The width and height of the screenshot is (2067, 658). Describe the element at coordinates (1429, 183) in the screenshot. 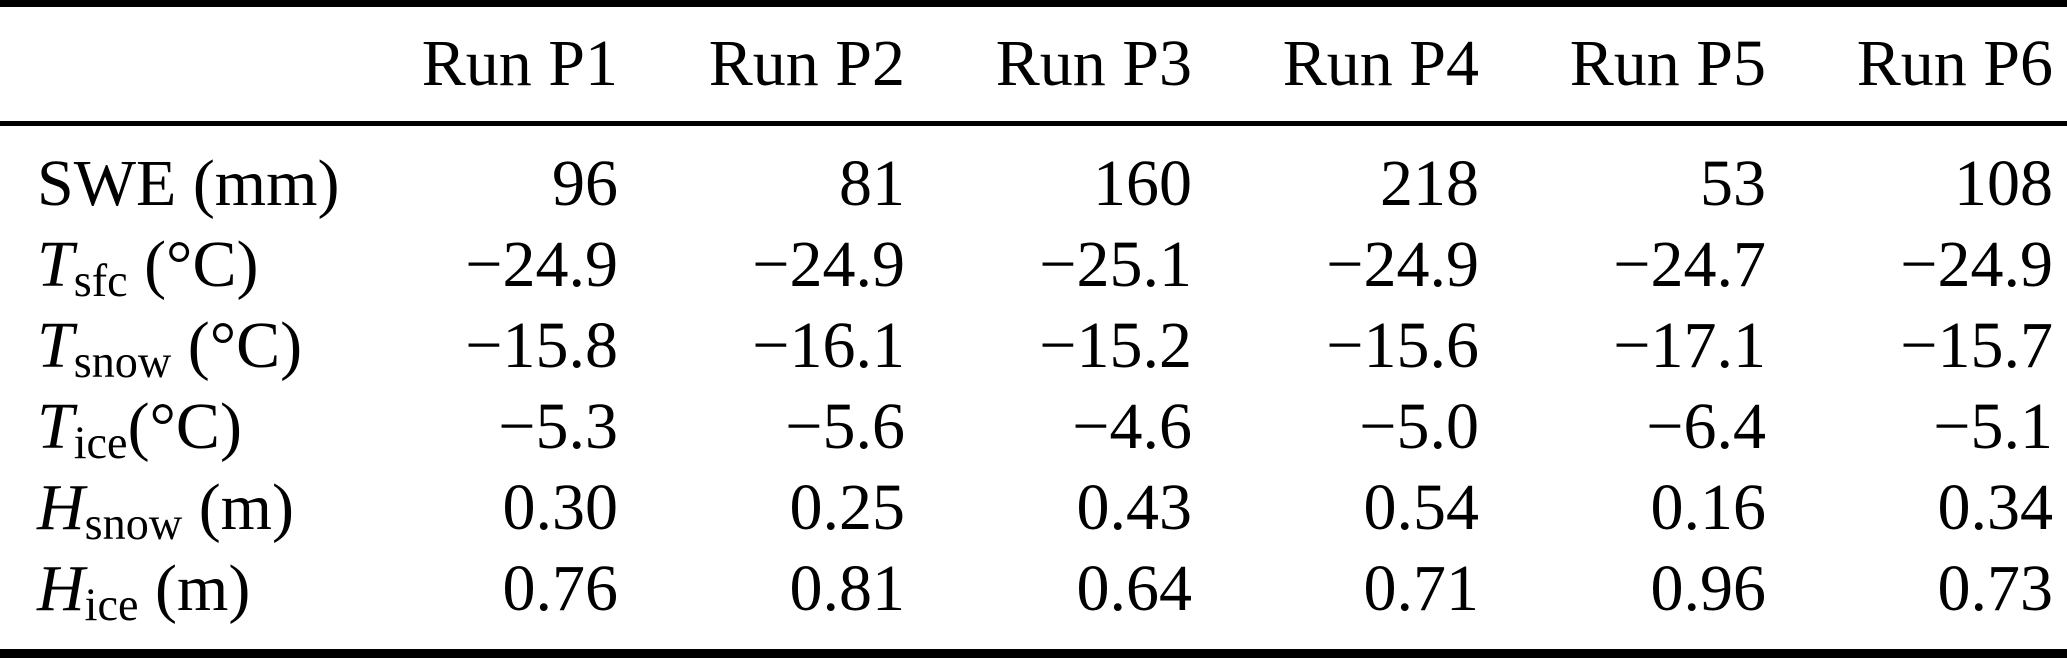

I see `table-cell: 218` at that location.